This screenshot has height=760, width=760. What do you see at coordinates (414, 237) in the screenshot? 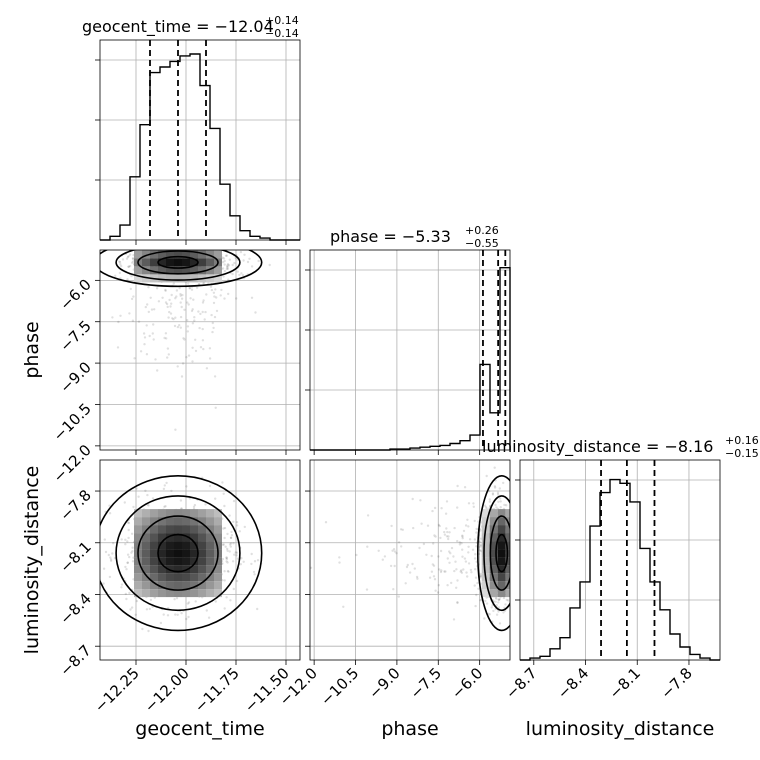
I see `title-phase: phase = −5.33 +0.26 −0.55` at bounding box center [414, 237].